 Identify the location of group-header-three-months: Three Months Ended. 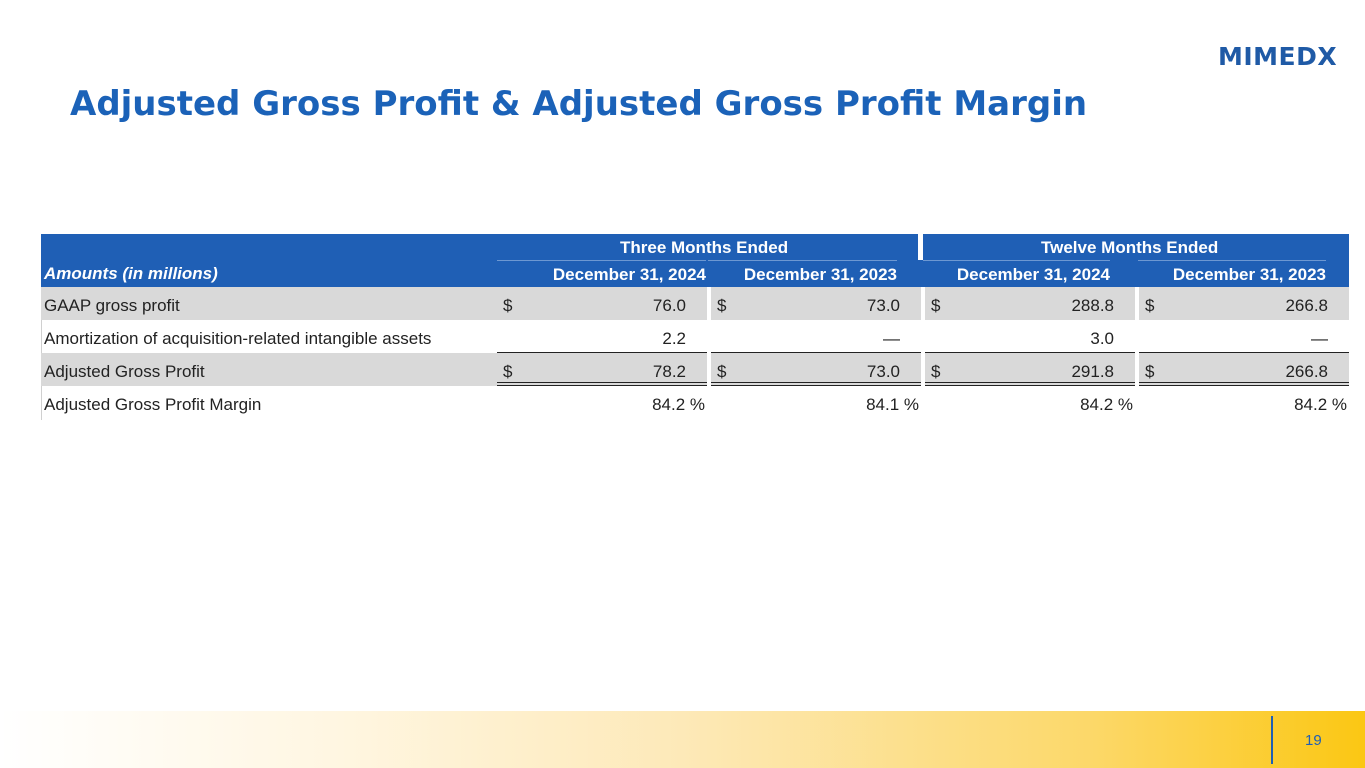
(704, 247).